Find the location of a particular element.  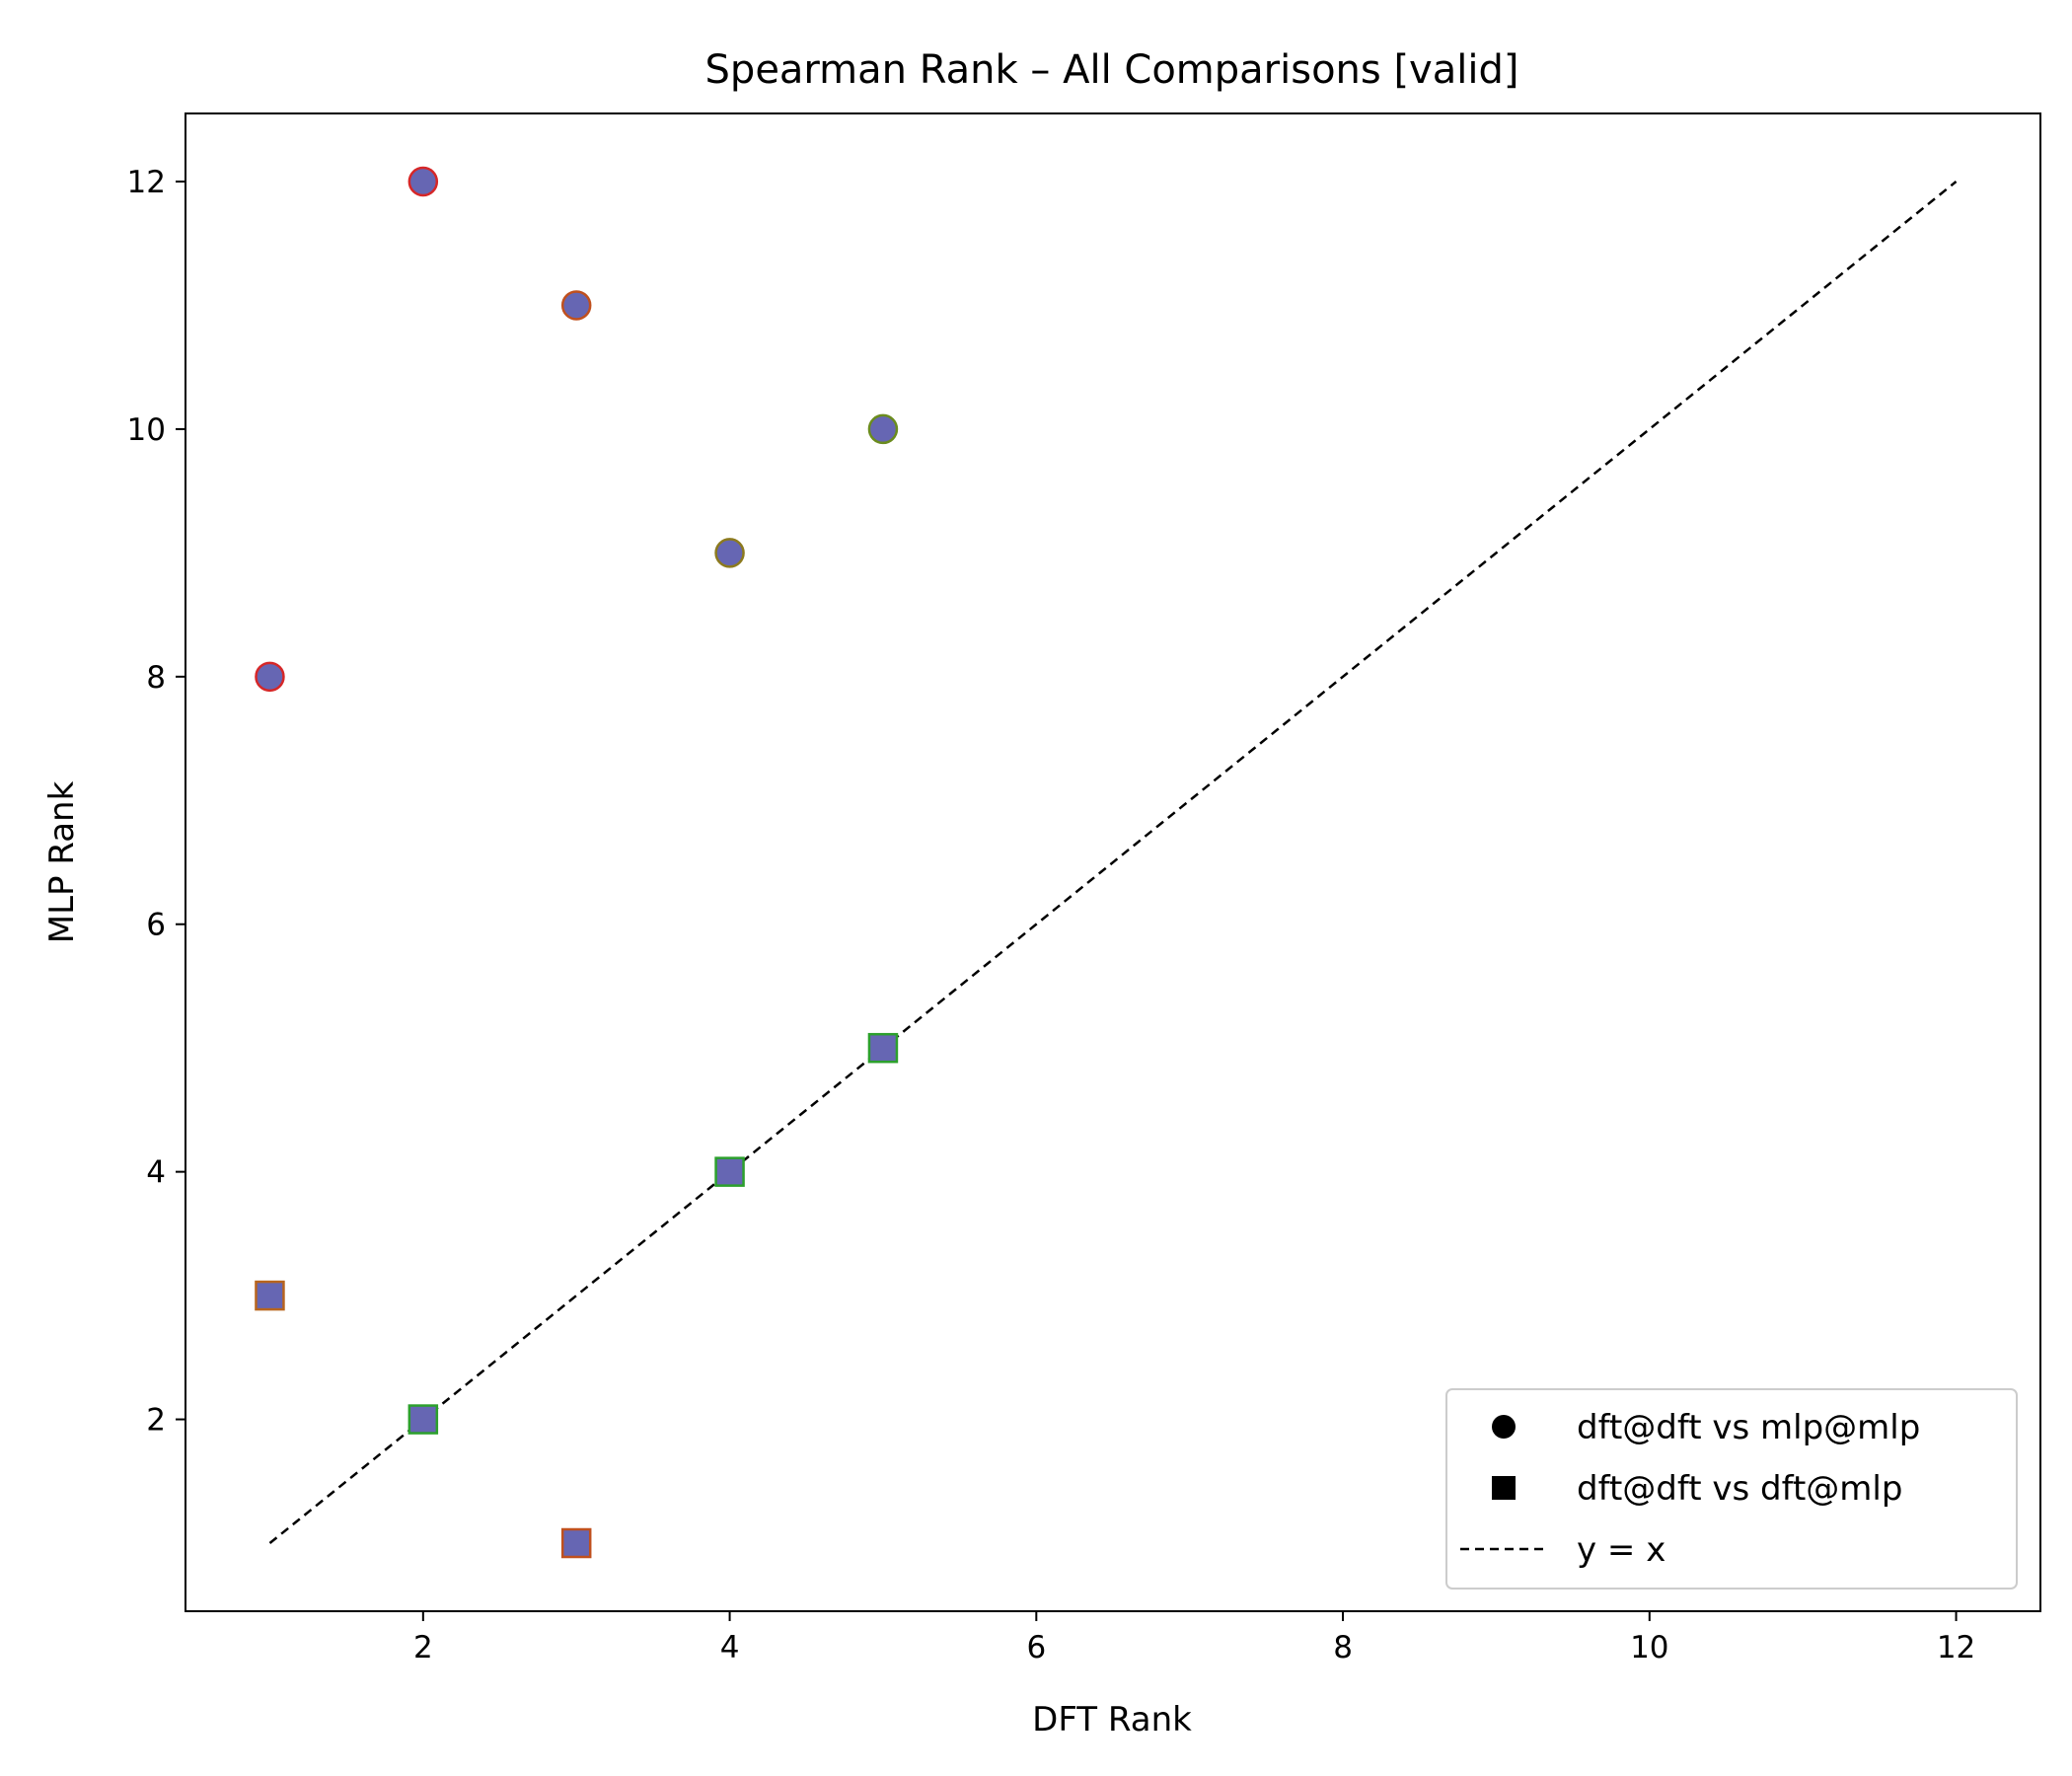

x-axis-label: DFT Rank is located at coordinates (1112, 1720).